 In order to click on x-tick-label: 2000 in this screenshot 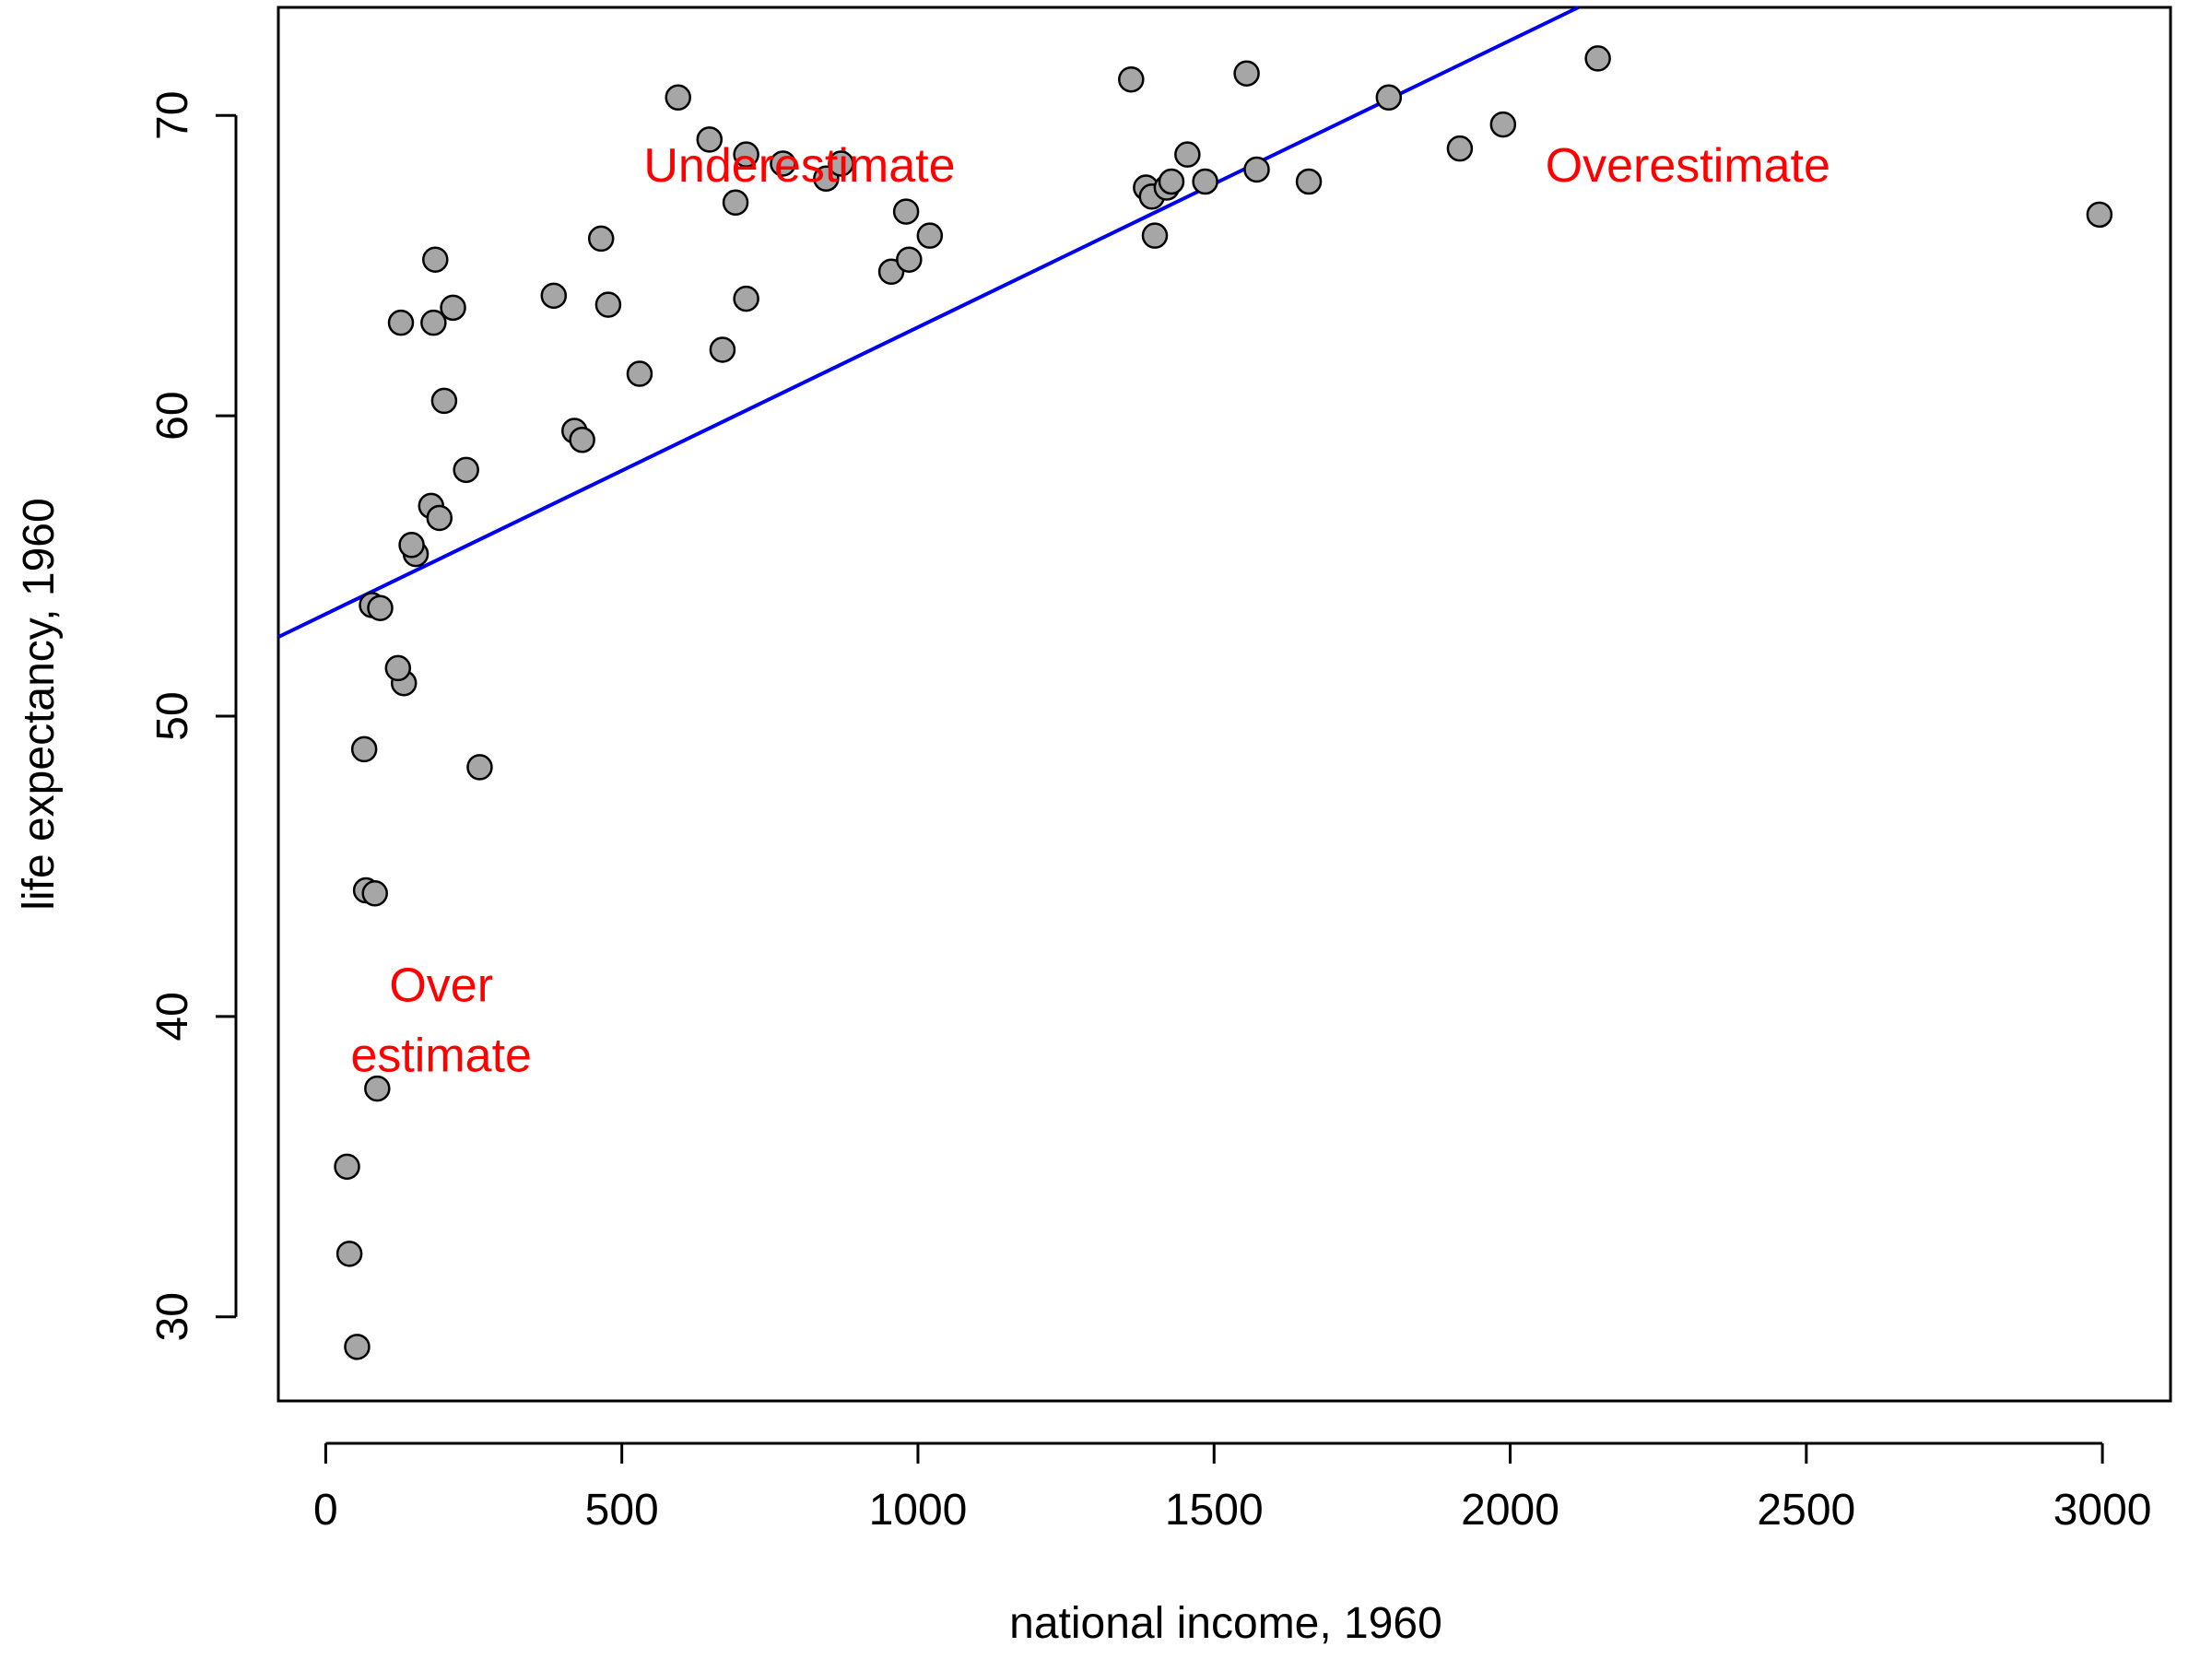, I will do `click(1510, 1510)`.